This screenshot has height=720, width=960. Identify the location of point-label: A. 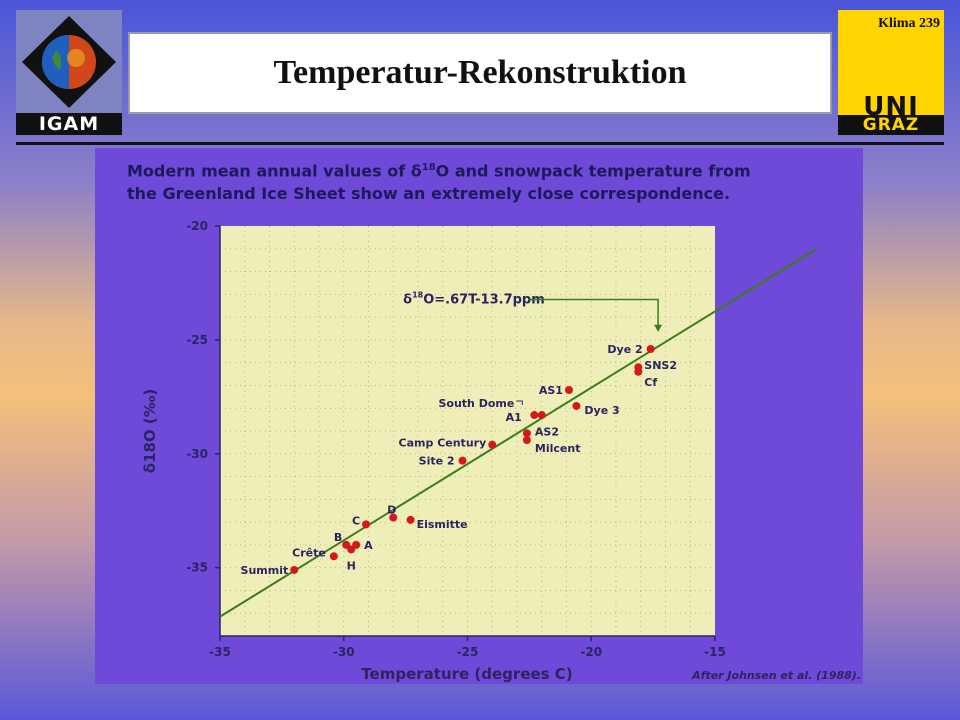
(368, 545).